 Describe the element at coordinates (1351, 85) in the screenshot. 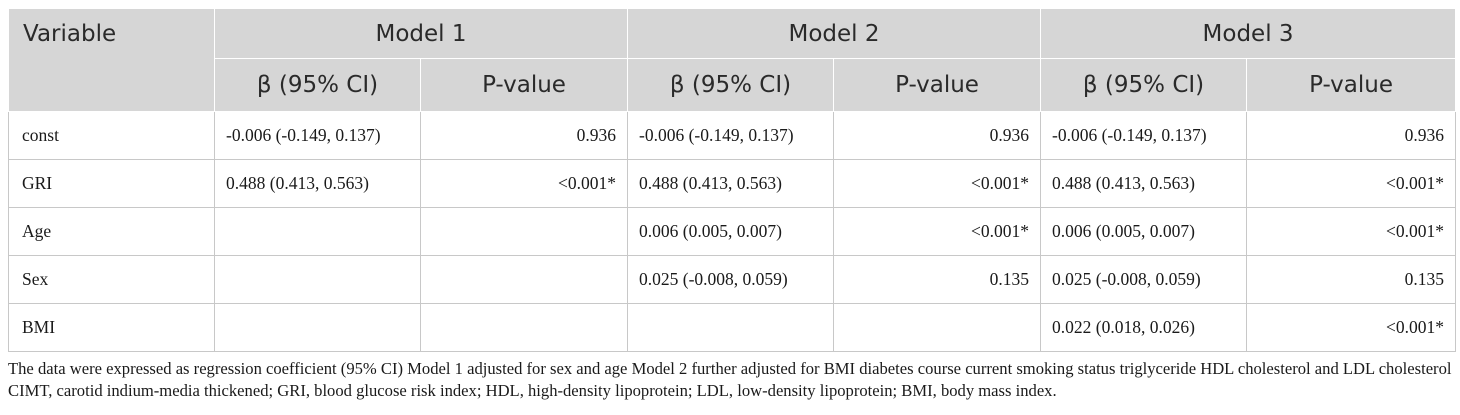

I see `header-p-model-3: P-value` at that location.